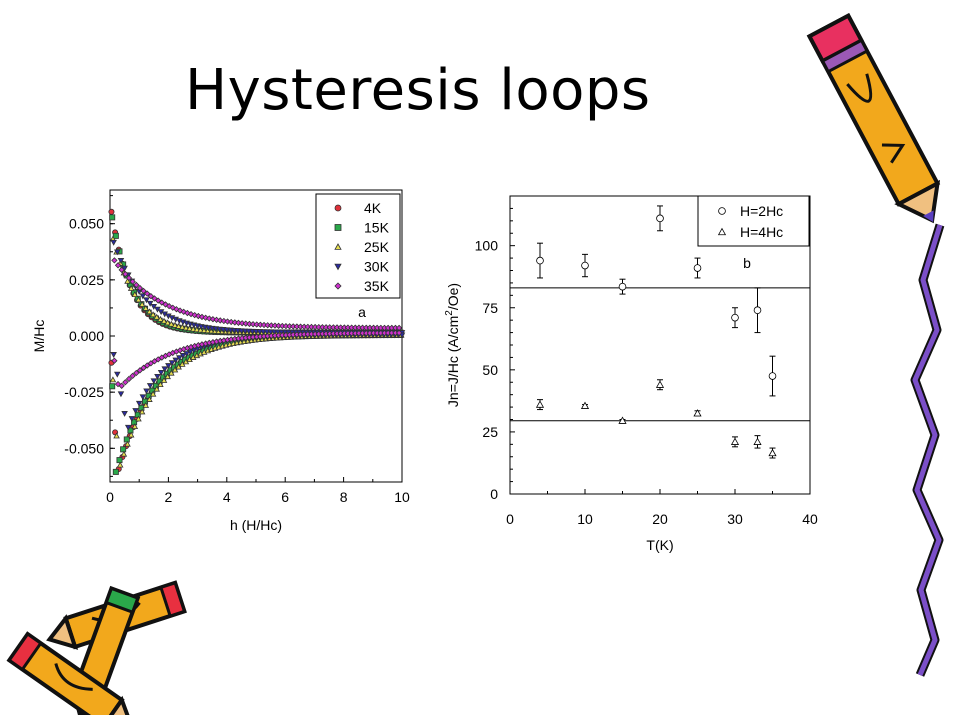 The height and width of the screenshot is (720, 960). What do you see at coordinates (111, 211) in the screenshot?
I see `marker-4K-upper` at bounding box center [111, 211].